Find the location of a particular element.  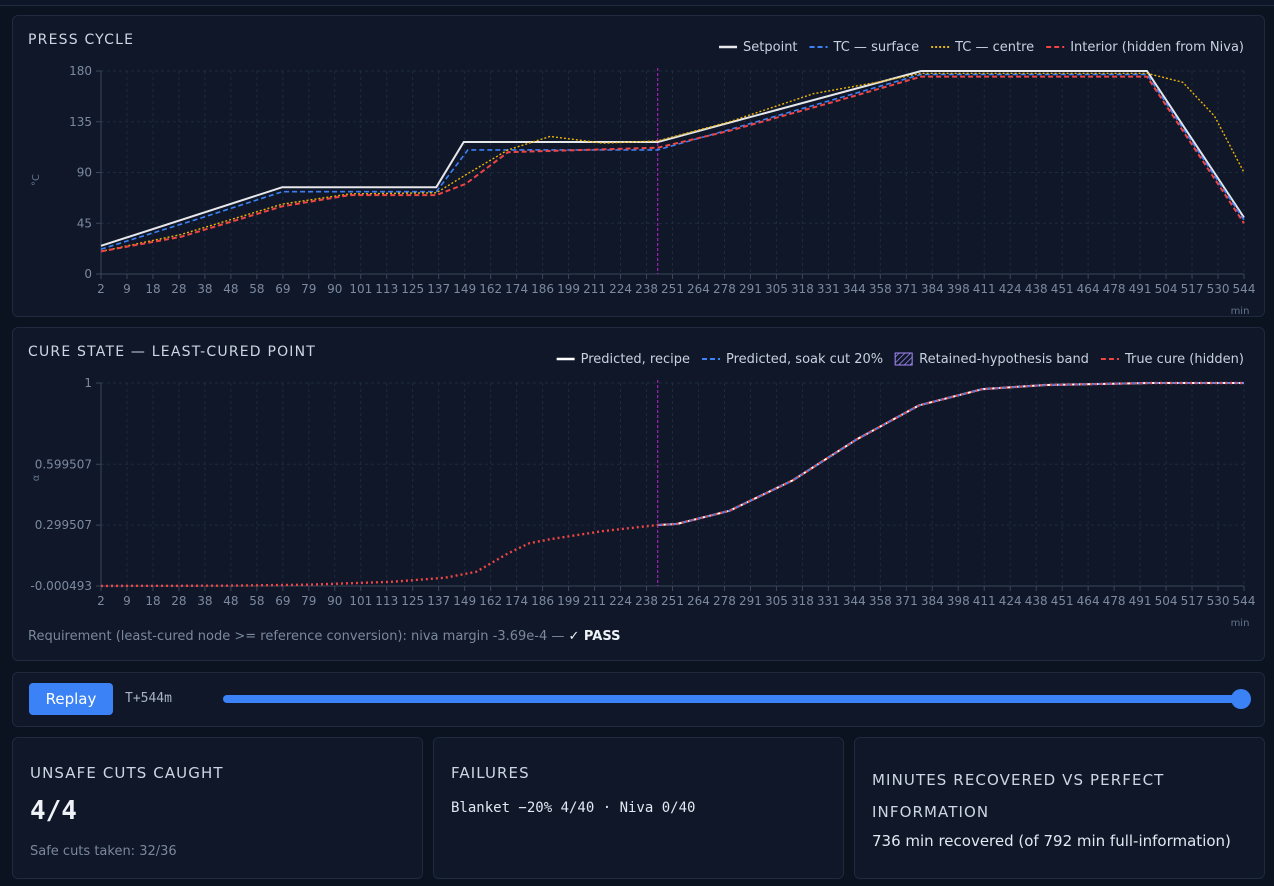

y-unit-label: α is located at coordinates (36, 477).